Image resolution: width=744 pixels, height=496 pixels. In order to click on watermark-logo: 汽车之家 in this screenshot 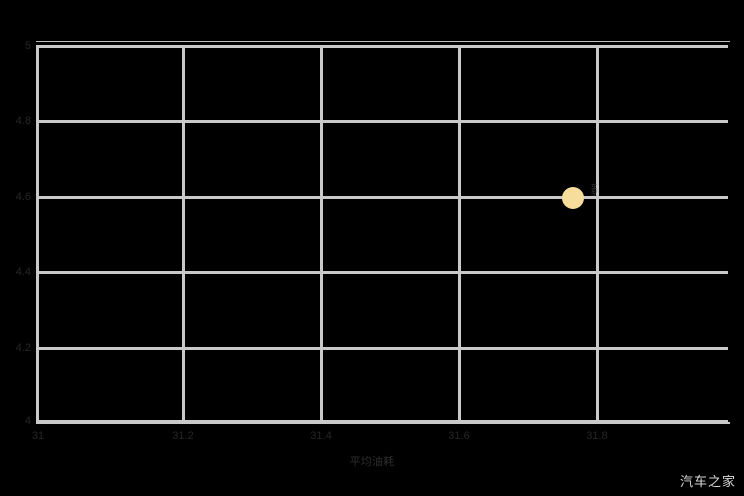, I will do `click(707, 482)`.